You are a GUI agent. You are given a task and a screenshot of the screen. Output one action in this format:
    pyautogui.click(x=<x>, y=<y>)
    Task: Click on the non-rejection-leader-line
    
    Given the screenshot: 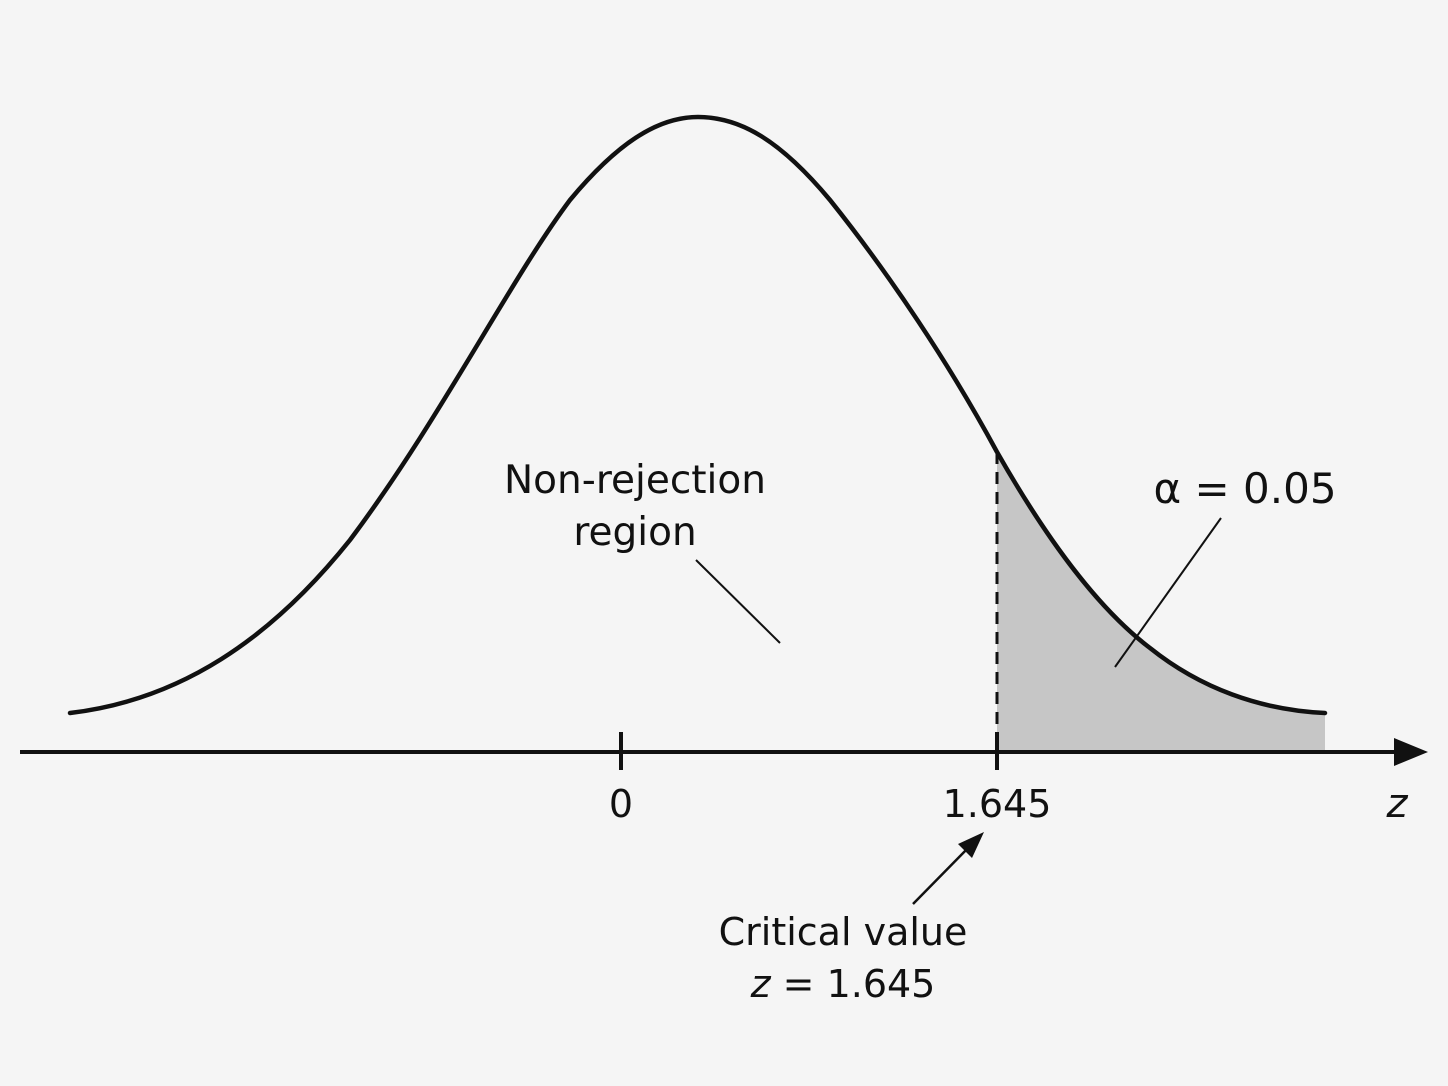 What is the action you would take?
    pyautogui.click(x=738, y=601)
    